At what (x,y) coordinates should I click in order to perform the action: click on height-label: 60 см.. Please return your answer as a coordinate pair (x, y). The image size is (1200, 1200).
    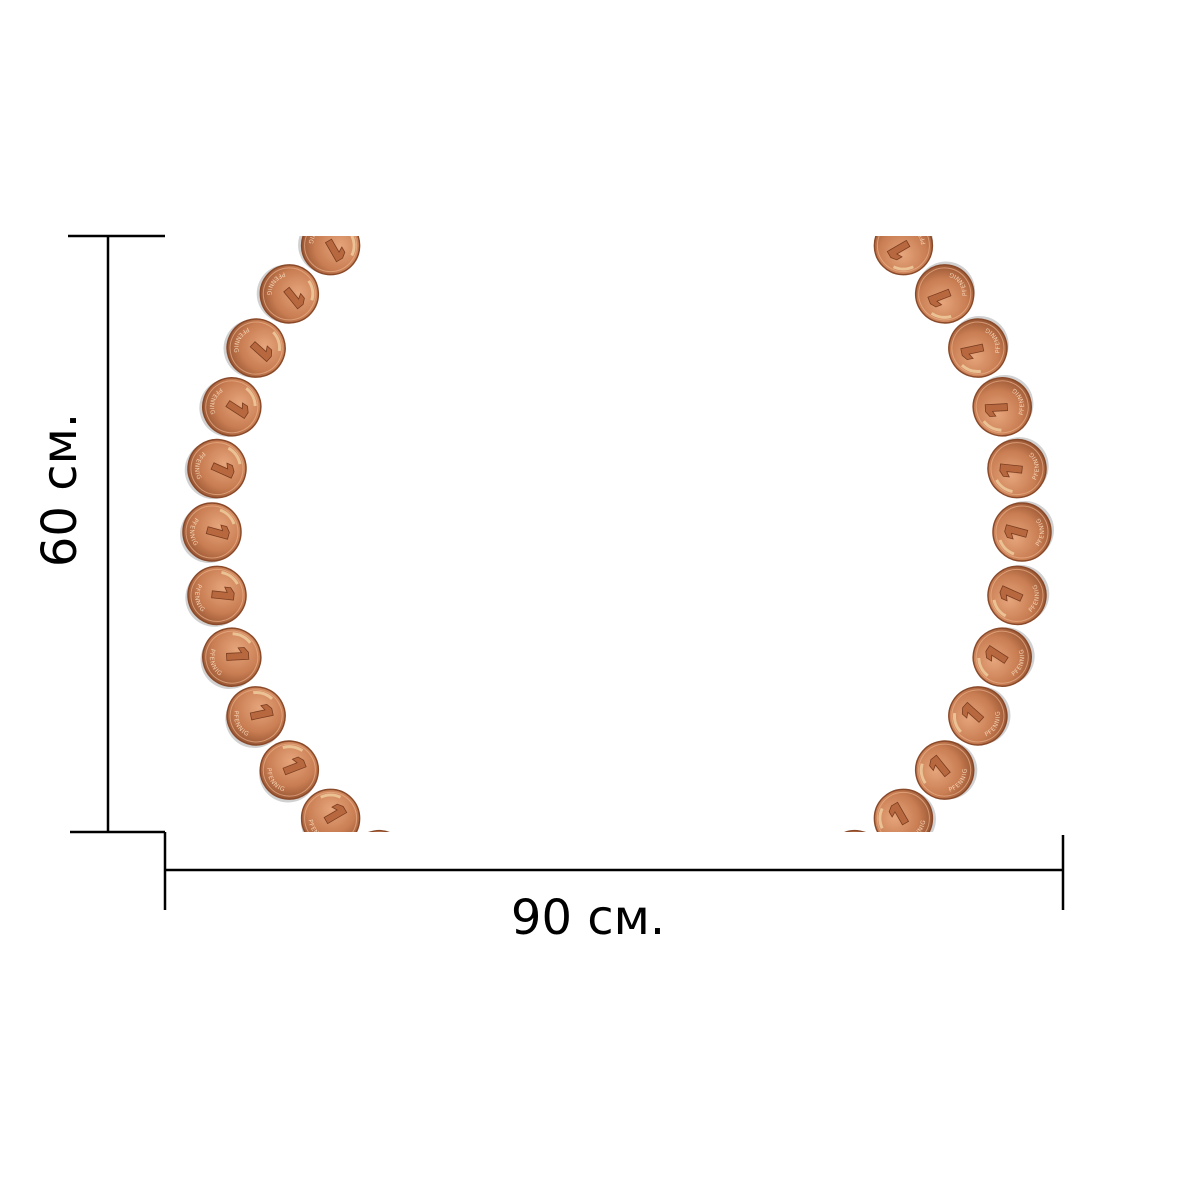
    Looking at the image, I should click on (60, 490).